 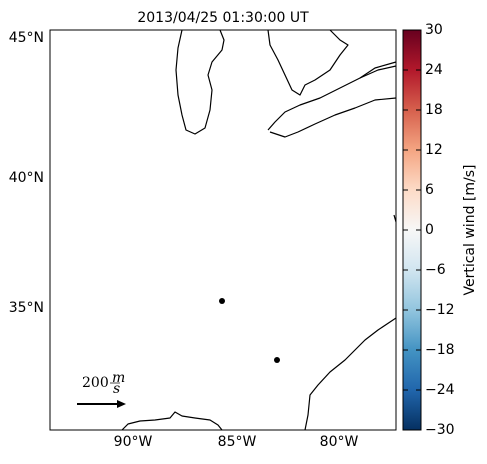 What do you see at coordinates (440, 430) in the screenshot?
I see `colorbar-tick-label: −30` at bounding box center [440, 430].